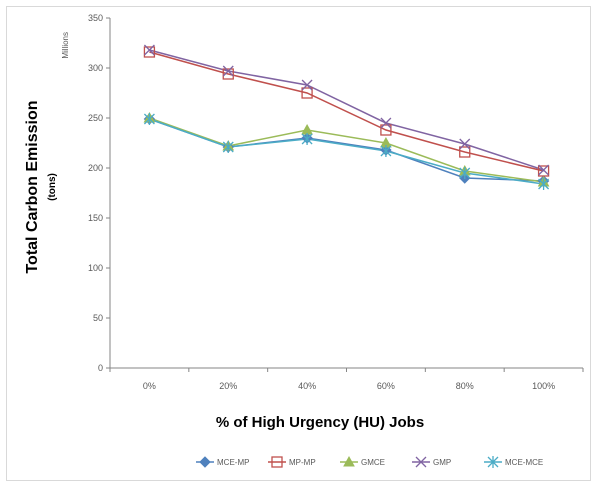 This screenshot has width=599, height=489. What do you see at coordinates (543, 386) in the screenshot?
I see `x-tick-label: 100%` at bounding box center [543, 386].